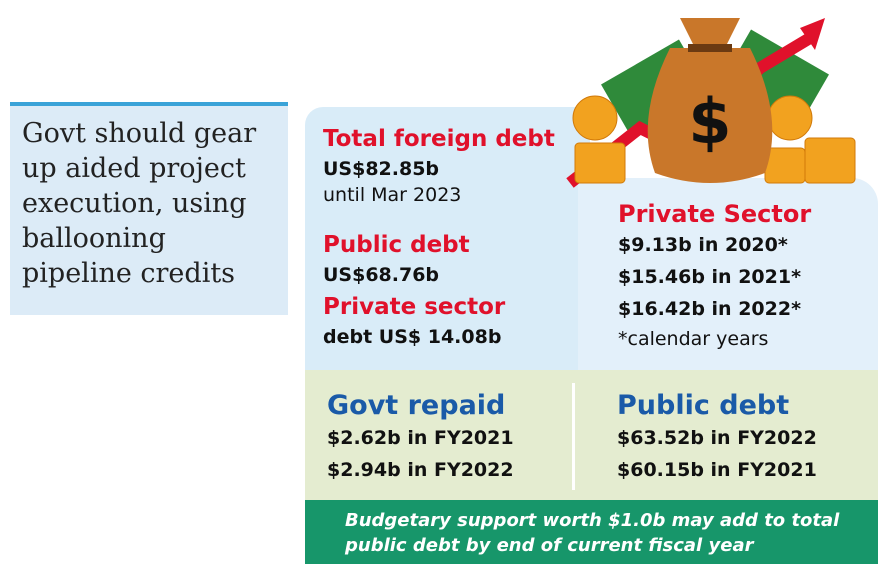 This screenshot has width=888, height=566. Describe the element at coordinates (717, 470) in the screenshot. I see `public-debt-trend-line: $60.15b in FY2021` at that location.